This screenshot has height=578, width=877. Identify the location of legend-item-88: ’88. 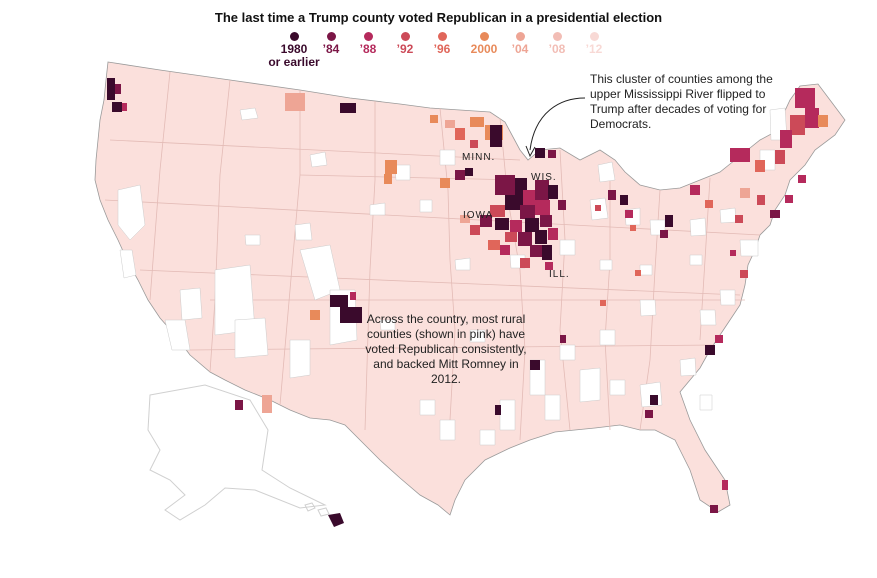
(368, 44).